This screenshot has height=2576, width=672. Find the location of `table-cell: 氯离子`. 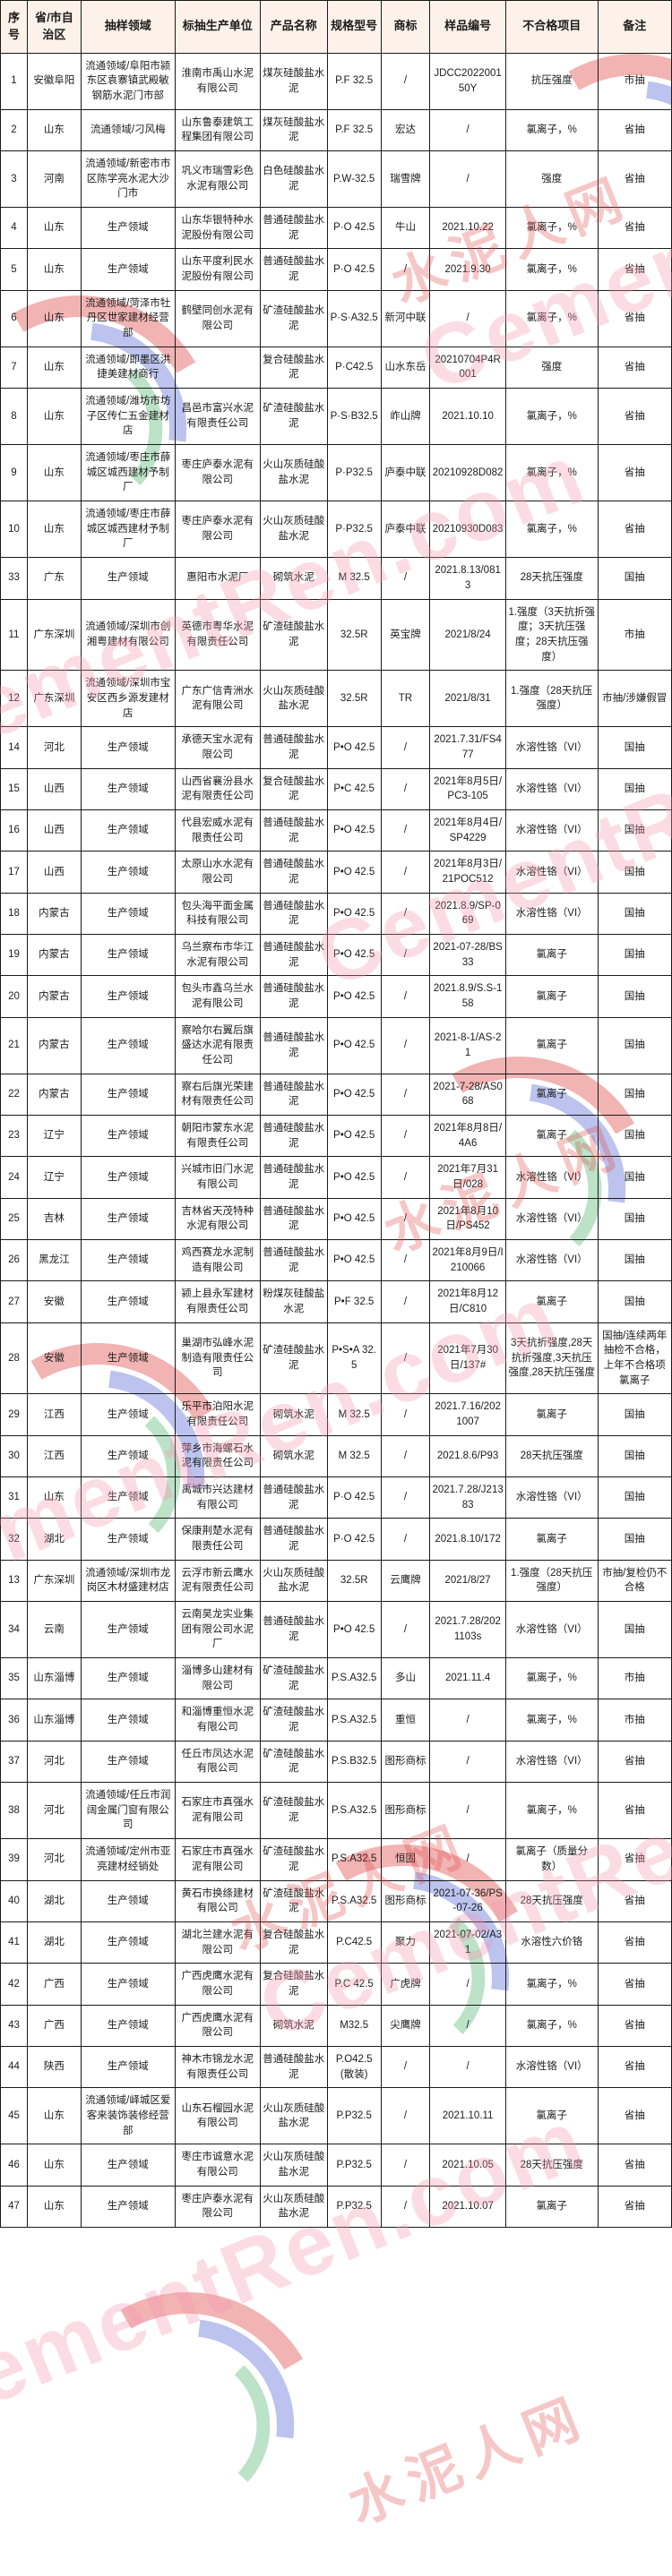

table-cell: 氯离子 is located at coordinates (551, 1045).